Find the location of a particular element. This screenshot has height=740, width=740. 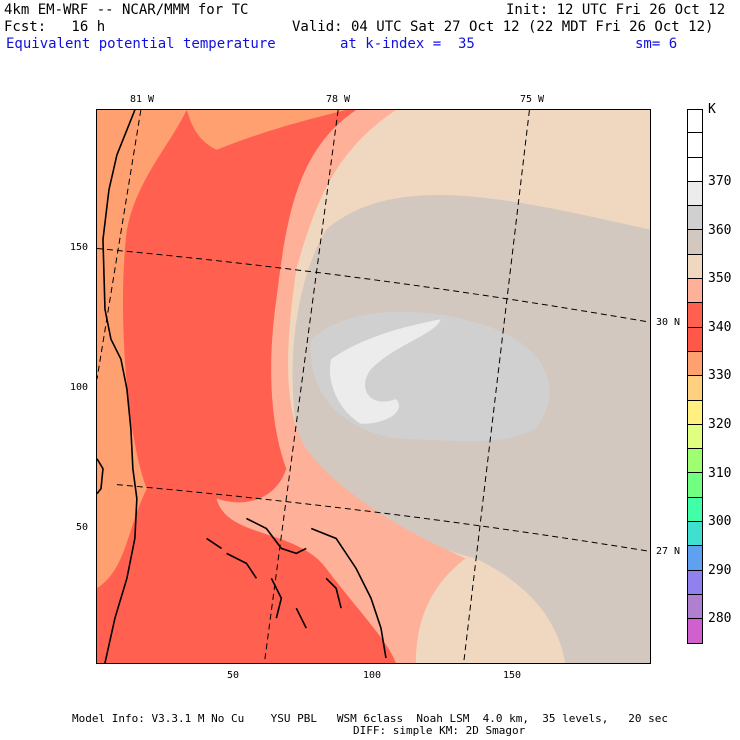

colorbar-label: 360 is located at coordinates (720, 230).